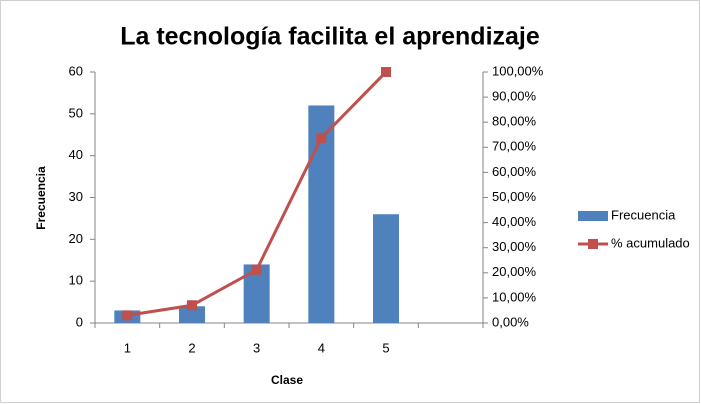  Describe the element at coordinates (321, 347) in the screenshot. I see `x-tick-label: 4` at that location.